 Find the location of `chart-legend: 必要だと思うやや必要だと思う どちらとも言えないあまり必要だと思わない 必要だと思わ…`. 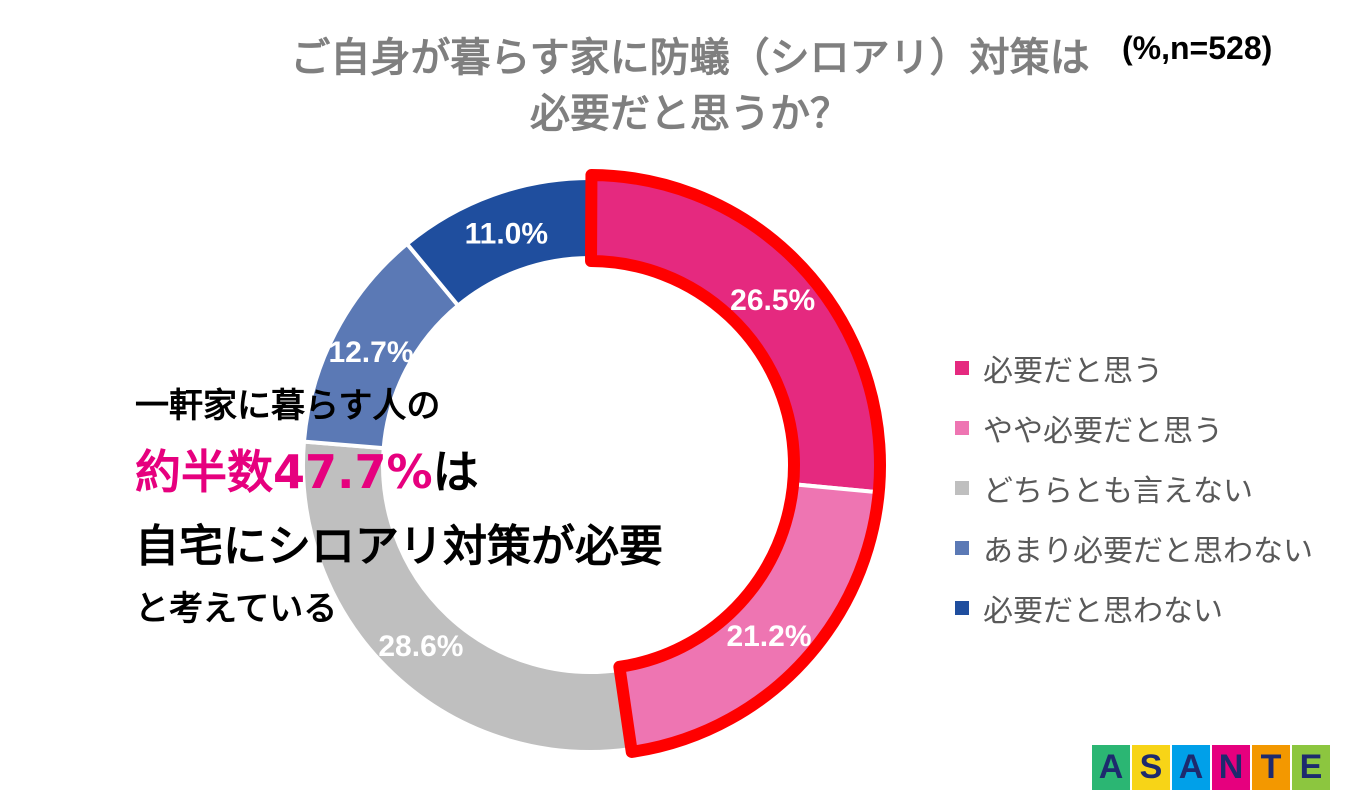

chart-legend: 必要だと思うやや必要だと思う どちらとも言えないあまり必要だと思わない 必要だと思わ… is located at coordinates (1134, 488).